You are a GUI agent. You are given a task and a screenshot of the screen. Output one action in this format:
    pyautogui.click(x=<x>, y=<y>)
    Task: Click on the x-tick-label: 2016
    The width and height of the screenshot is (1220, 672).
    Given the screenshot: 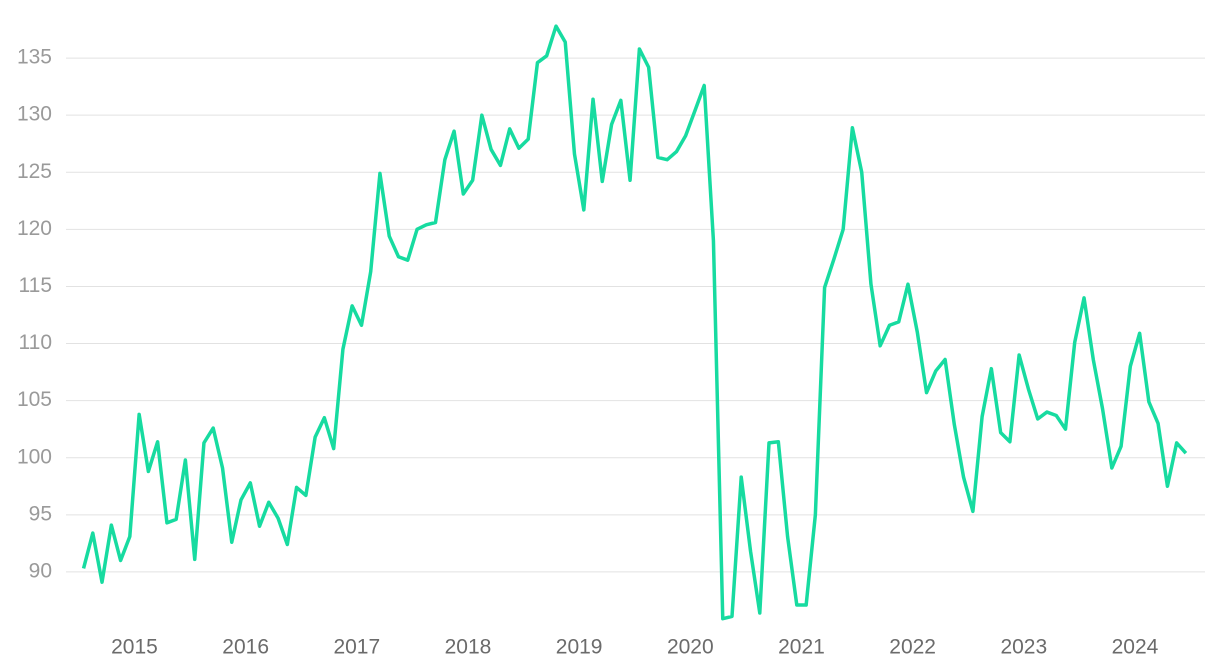 What is the action you would take?
    pyautogui.click(x=245, y=647)
    